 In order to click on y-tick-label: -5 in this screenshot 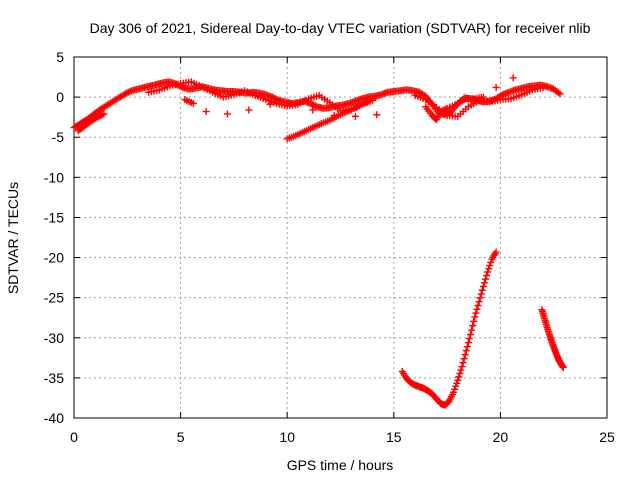, I will do `click(58, 137)`.